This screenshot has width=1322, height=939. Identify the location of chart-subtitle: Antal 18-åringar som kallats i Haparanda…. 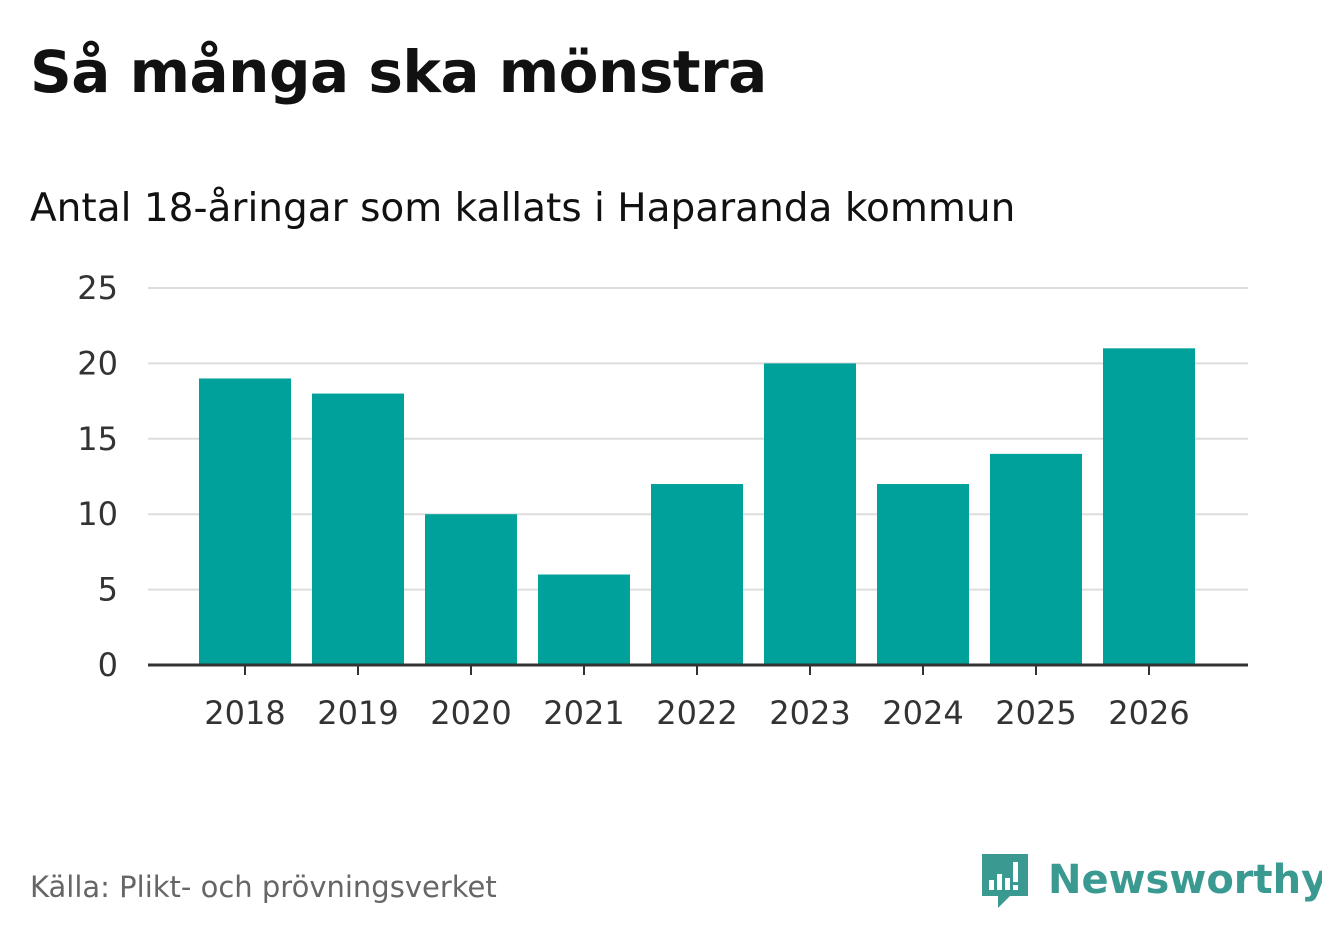
(523, 208).